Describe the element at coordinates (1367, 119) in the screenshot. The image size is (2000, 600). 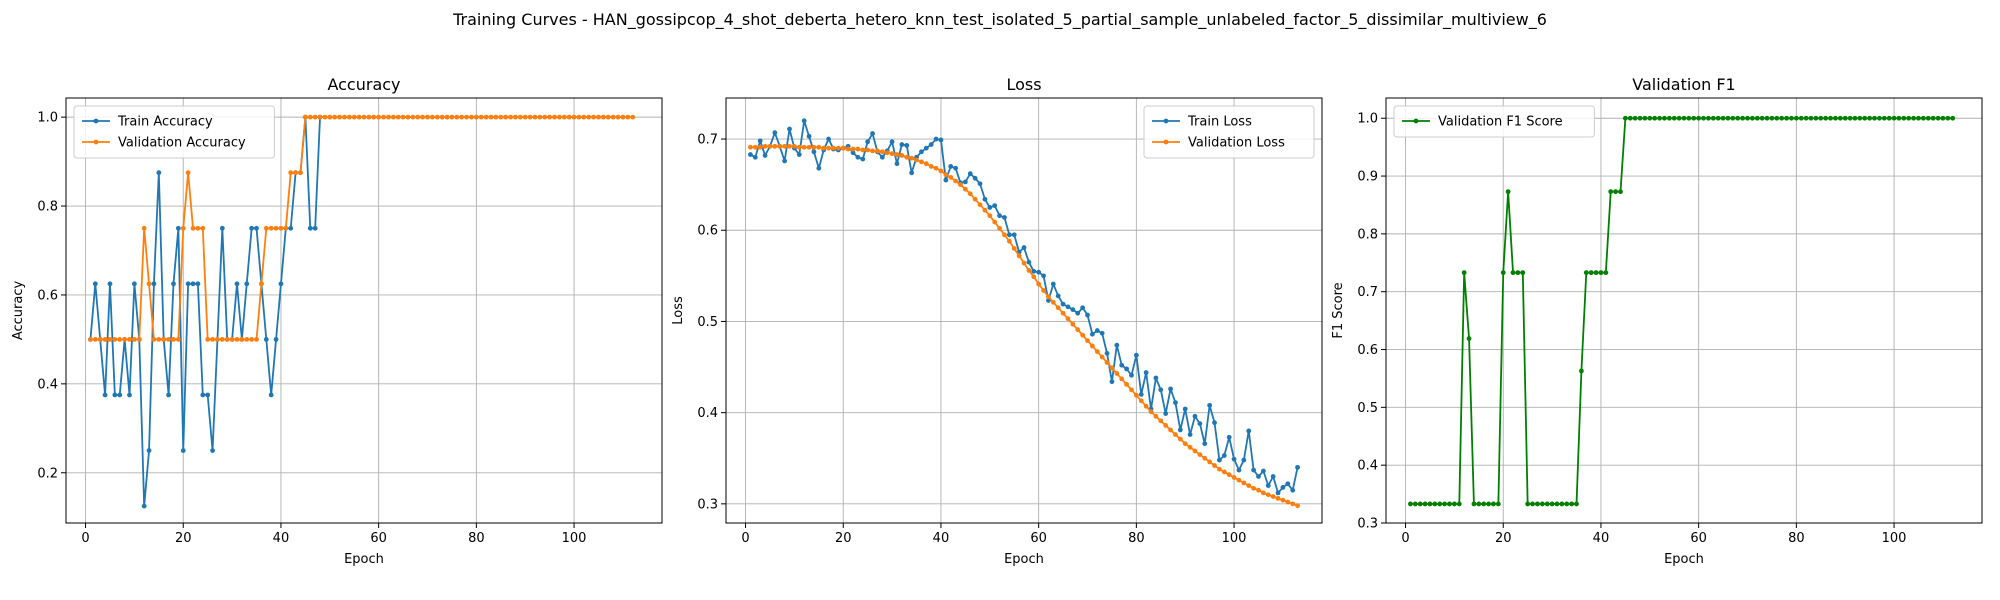
I see `y-tick-label: 1.0` at that location.